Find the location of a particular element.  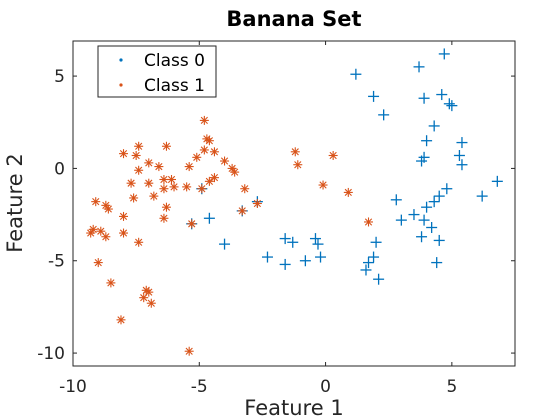

x-tick-label: -10 is located at coordinates (73, 387).